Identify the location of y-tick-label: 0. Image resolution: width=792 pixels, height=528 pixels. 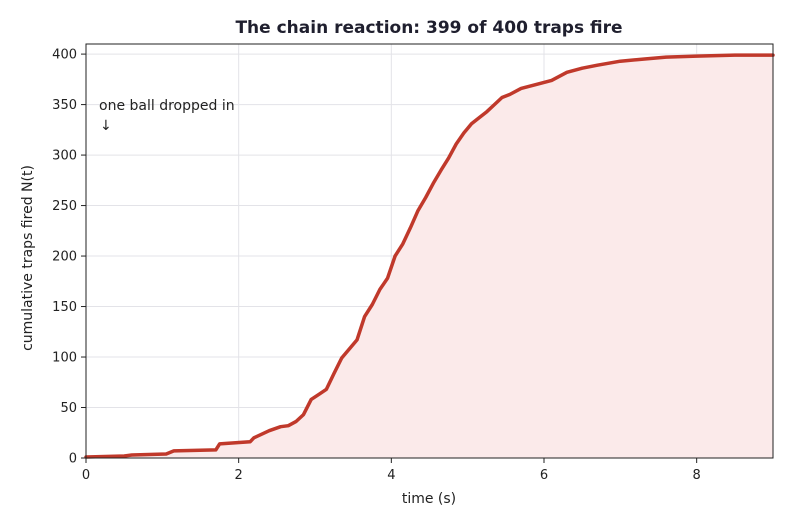
(73, 459).